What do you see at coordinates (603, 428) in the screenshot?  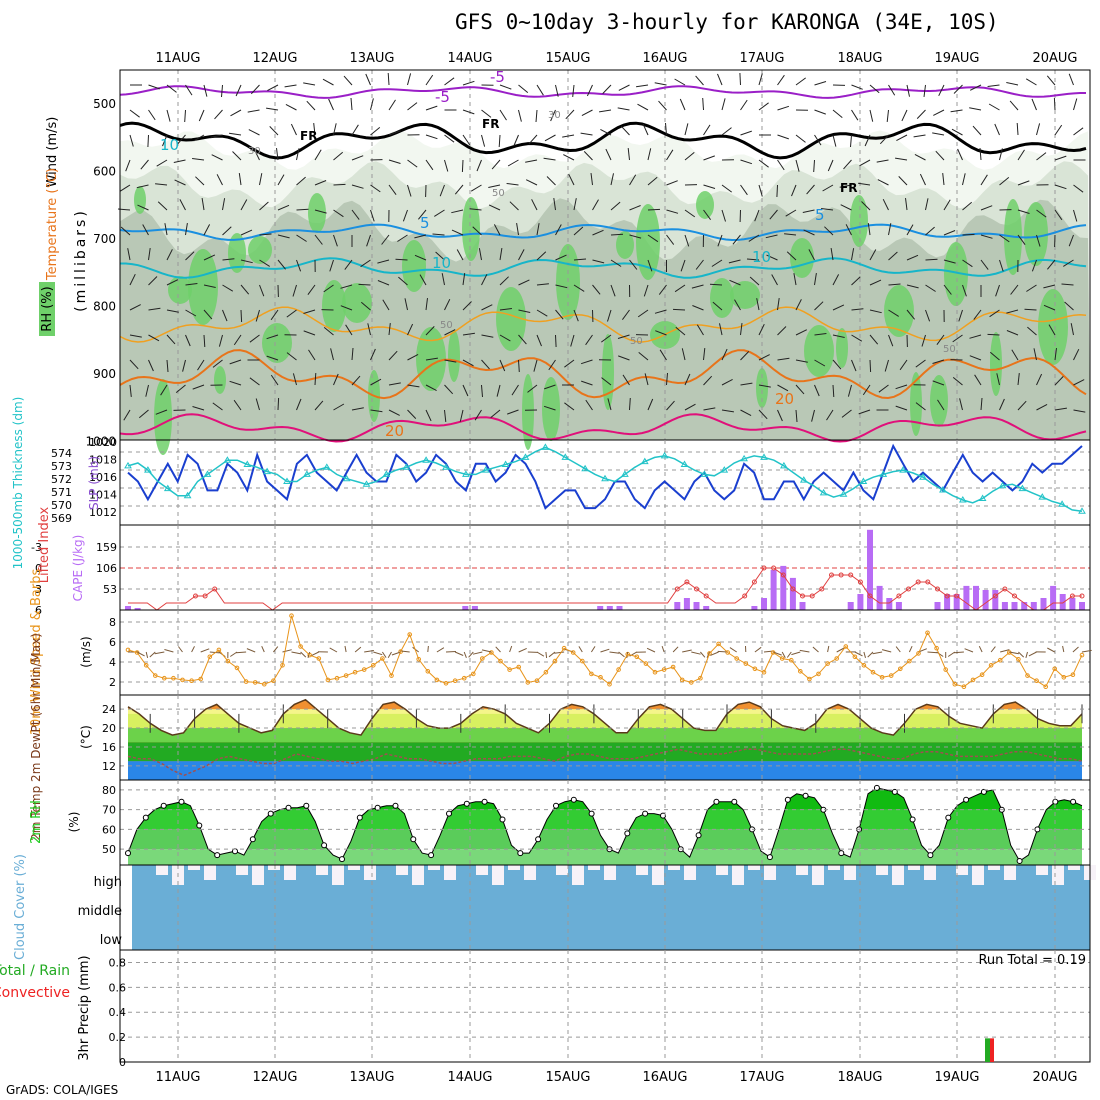 I see `temp-contour` at bounding box center [603, 428].